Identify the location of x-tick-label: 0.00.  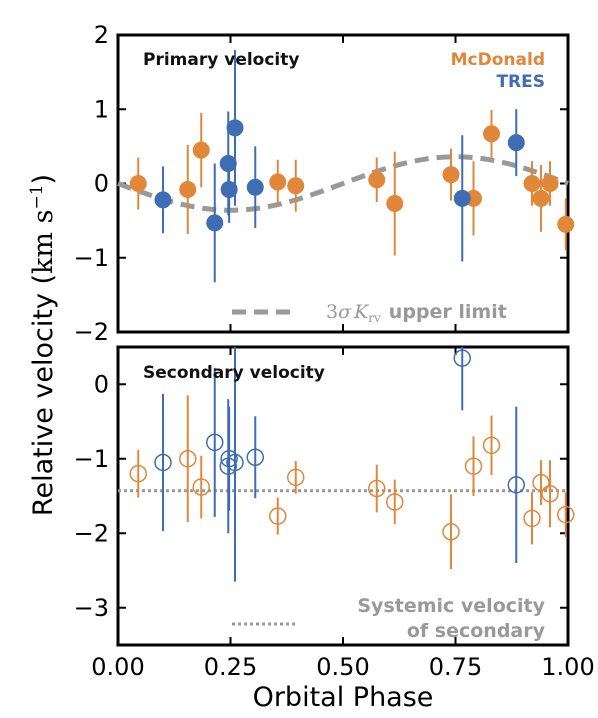
(117, 667).